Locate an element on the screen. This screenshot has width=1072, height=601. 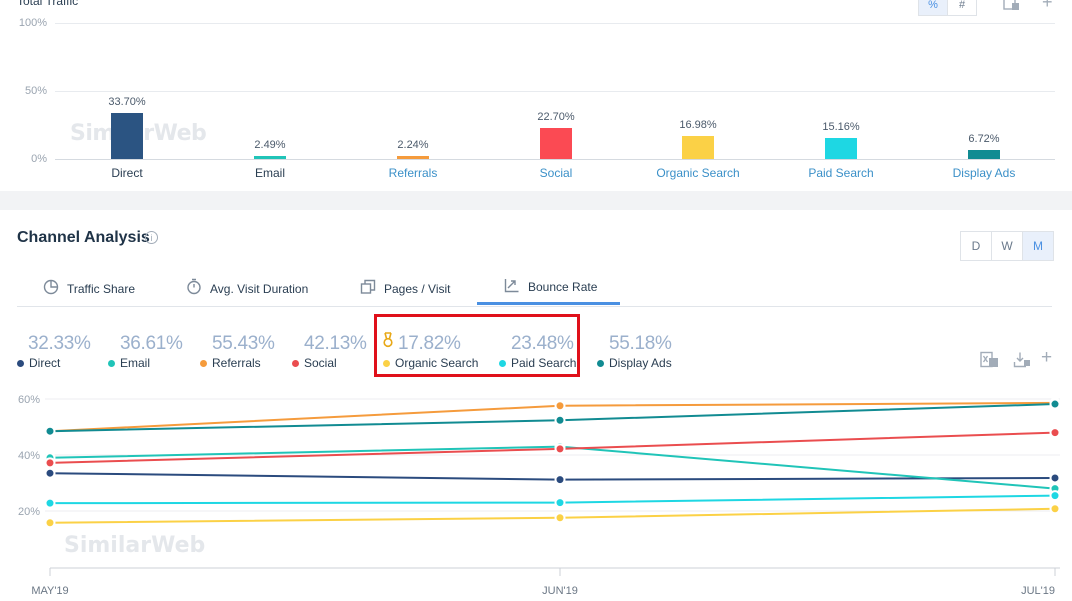
info-icon: i is located at coordinates (151, 237).